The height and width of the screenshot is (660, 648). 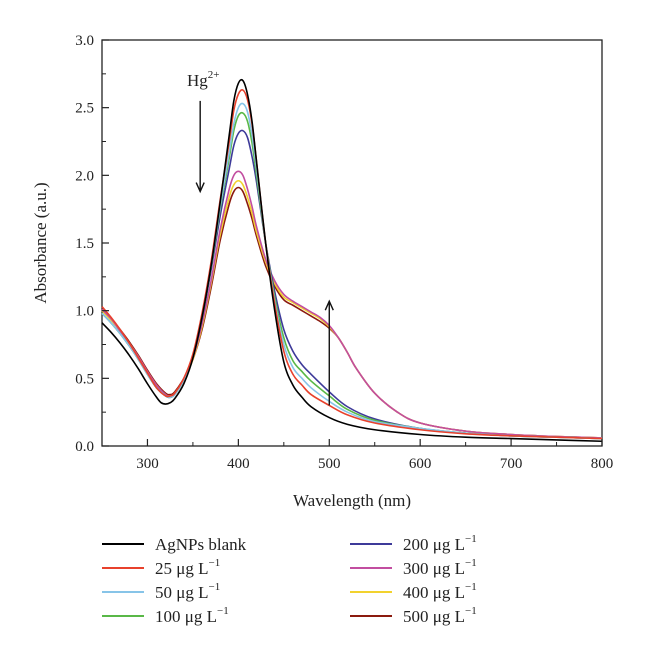 I want to click on x-tick-label-500: 500, so click(x=329, y=464).